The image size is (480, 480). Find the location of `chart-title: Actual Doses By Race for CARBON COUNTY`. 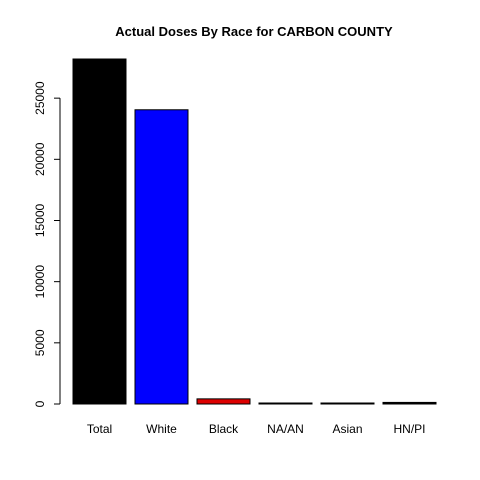

chart-title: Actual Doses By Race for CARBON COUNTY is located at coordinates (254, 31).